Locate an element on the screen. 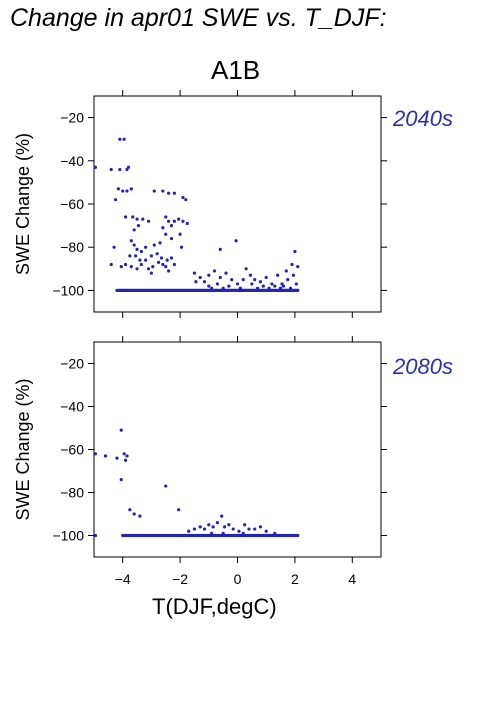 This screenshot has height=709, width=501. x-tick-label: −4 is located at coordinates (123, 579).